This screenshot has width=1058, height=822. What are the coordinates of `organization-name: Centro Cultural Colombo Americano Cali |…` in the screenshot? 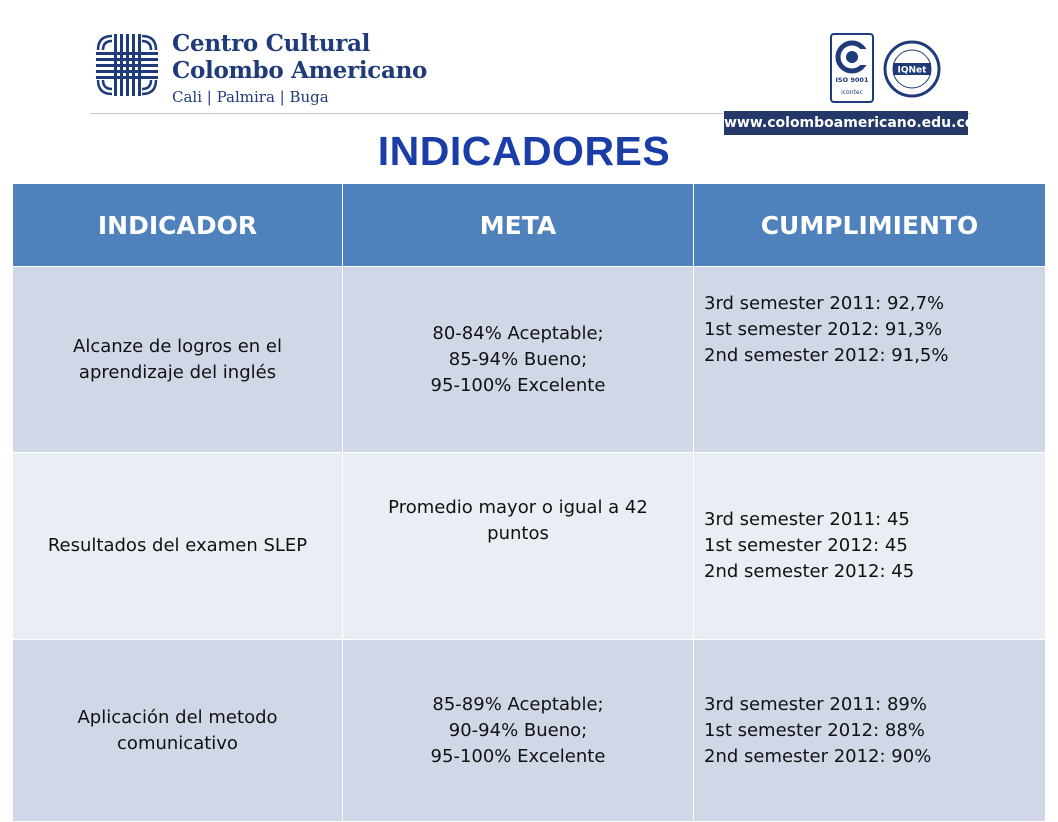 It's located at (299, 69).